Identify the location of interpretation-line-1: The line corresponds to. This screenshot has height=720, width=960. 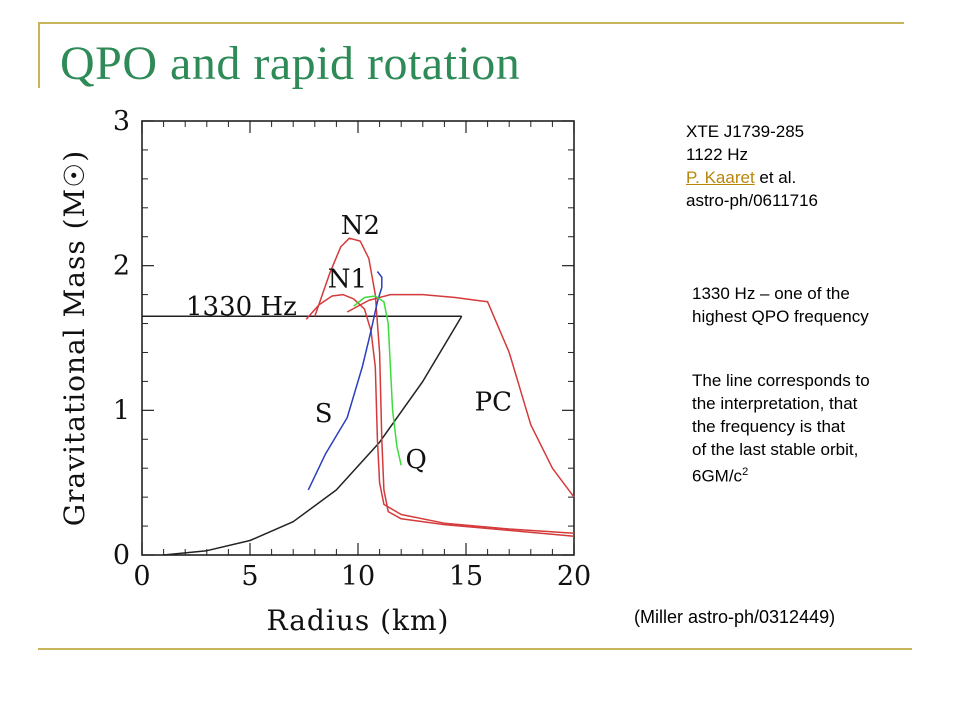
(781, 380).